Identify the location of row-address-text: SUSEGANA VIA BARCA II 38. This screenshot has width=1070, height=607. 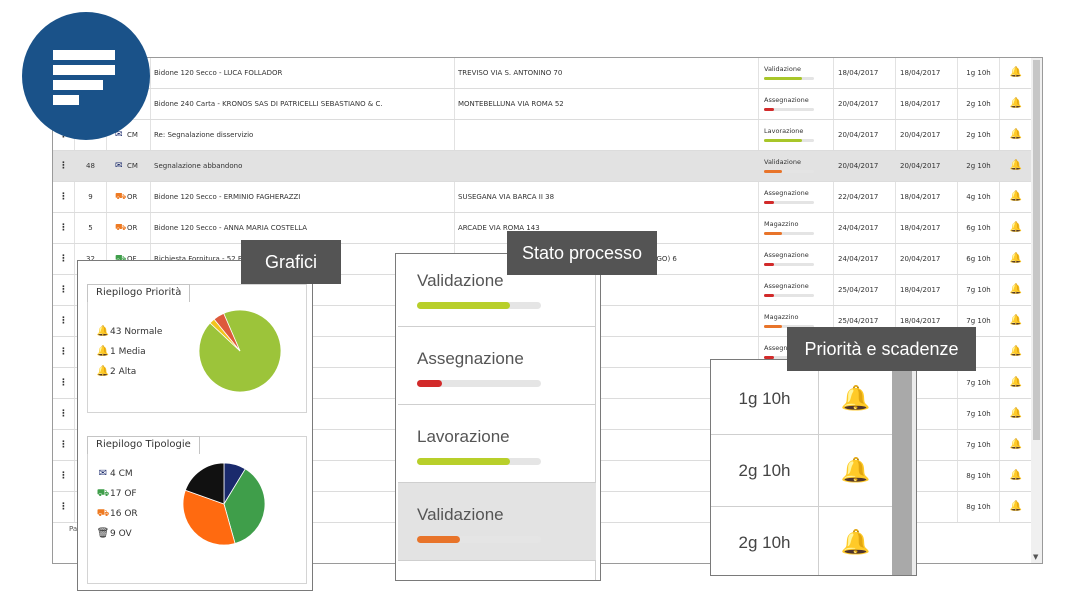
(506, 197).